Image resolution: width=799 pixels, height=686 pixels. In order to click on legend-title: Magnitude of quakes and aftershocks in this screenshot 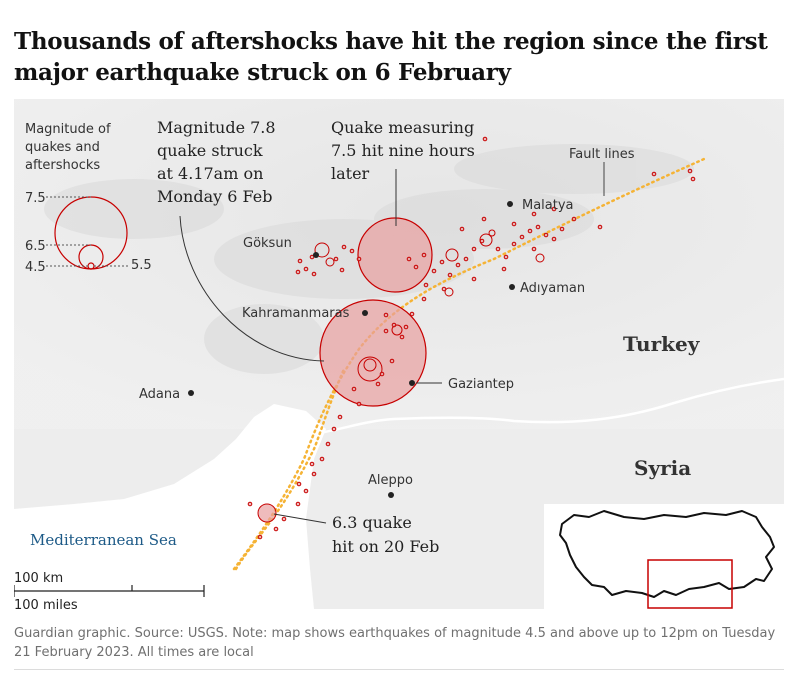, I will do `click(70, 147)`.